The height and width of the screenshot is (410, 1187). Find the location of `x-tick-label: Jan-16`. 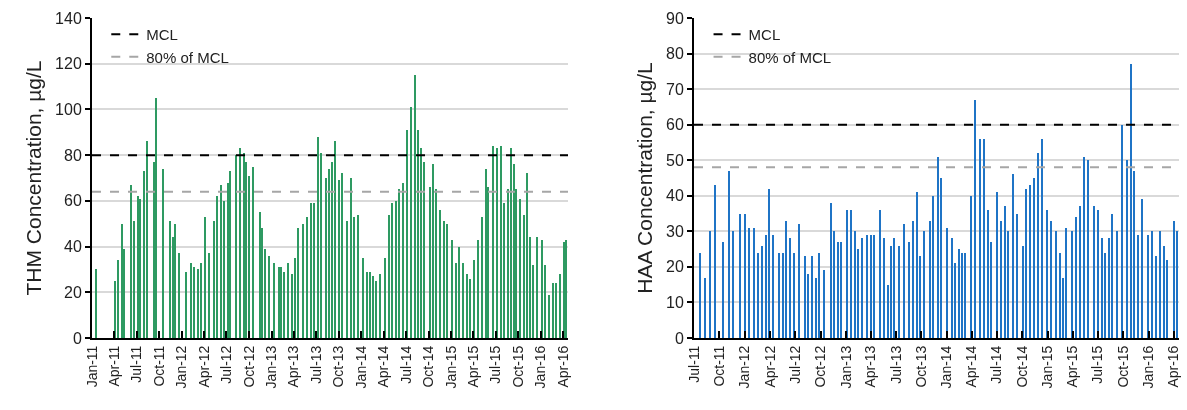

x-tick-label: Jan-16 is located at coordinates (1148, 367).